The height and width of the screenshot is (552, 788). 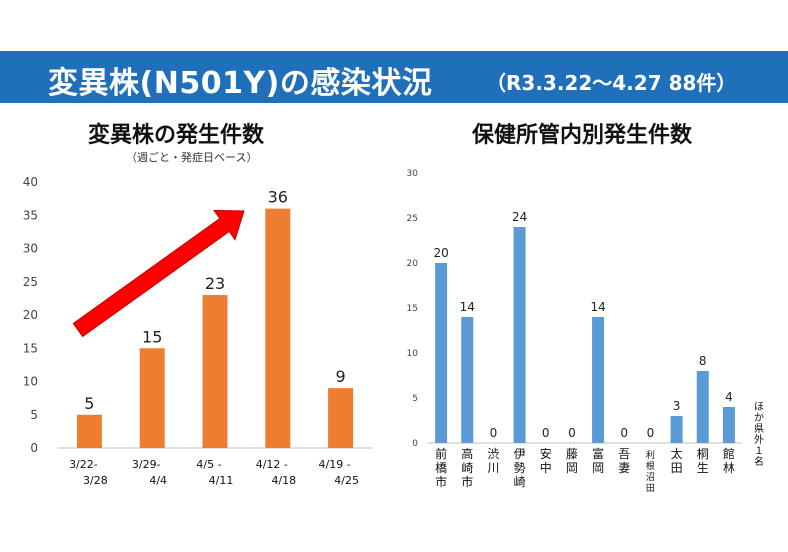 What do you see at coordinates (221, 480) in the screenshot?
I see `x-tick-label: 4/11` at bounding box center [221, 480].